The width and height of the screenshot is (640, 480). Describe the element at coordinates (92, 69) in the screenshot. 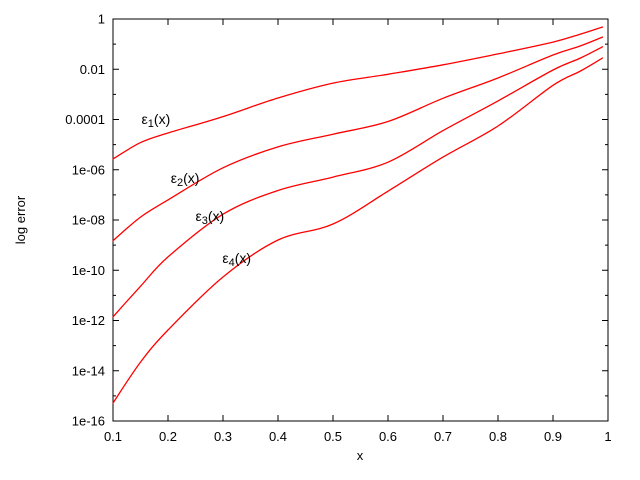

I see `y-tick-label: 0.01` at that location.